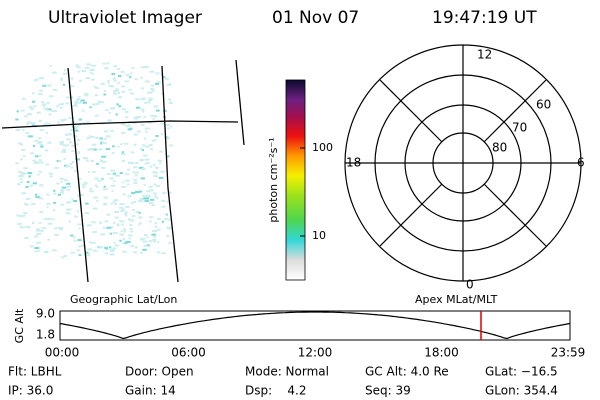 This screenshot has width=600, height=400. I want to click on time: 19:47:19 UT, so click(484, 18).